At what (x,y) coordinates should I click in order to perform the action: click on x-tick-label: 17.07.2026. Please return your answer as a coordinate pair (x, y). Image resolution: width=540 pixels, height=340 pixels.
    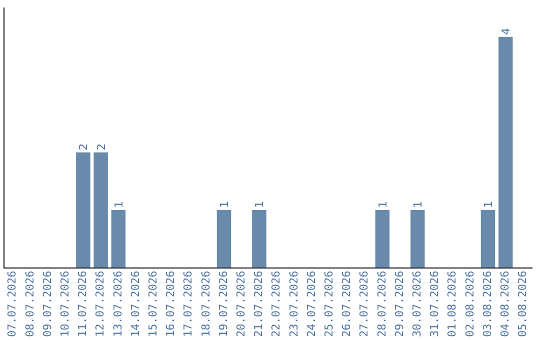
    Looking at the image, I should click on (188, 304).